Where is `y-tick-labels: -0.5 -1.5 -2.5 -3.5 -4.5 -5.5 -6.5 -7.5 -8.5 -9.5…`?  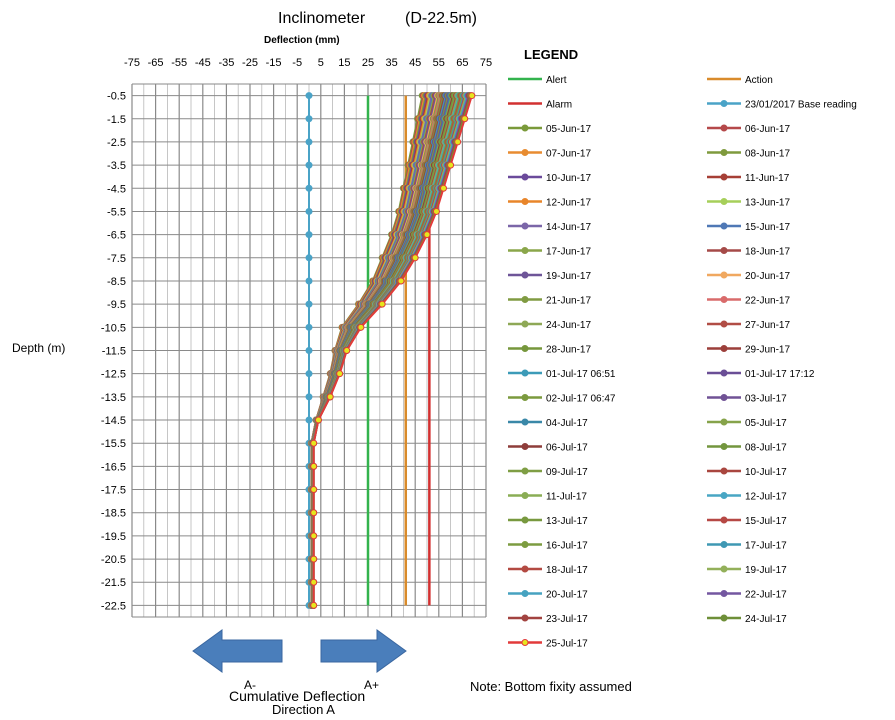 y-tick-labels: -0.5 -1.5 -2.5 -3.5 -4.5 -5.5 -6.5 -7.5 -8.5 -9.5… is located at coordinates (113, 352).